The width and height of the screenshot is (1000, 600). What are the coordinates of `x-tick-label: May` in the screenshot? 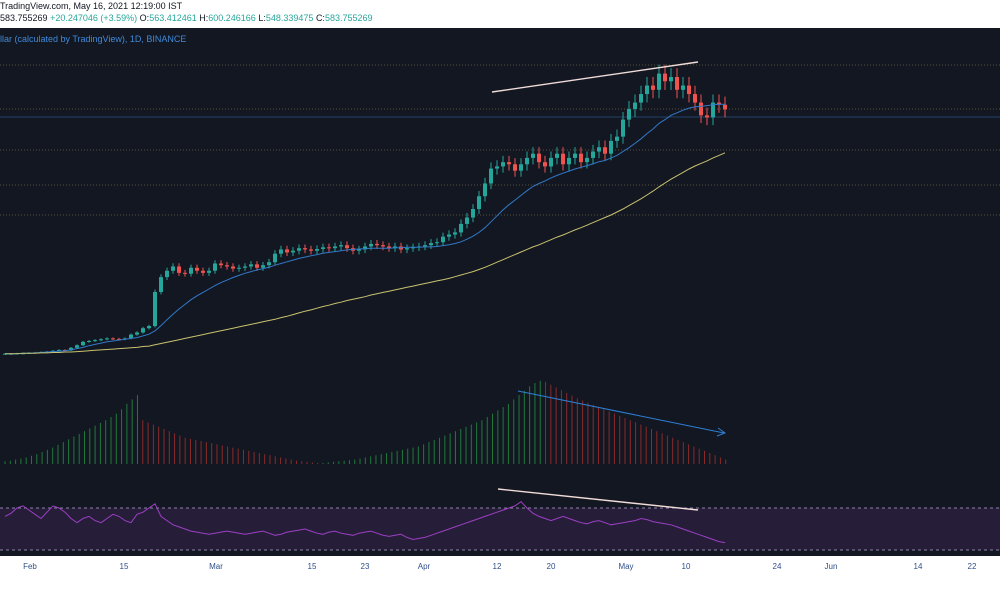 It's located at (625, 566).